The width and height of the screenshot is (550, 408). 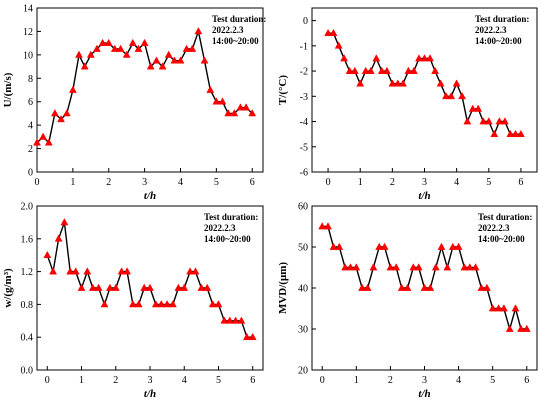 What do you see at coordinates (304, 122) in the screenshot?
I see `y-tick-label: -4` at bounding box center [304, 122].